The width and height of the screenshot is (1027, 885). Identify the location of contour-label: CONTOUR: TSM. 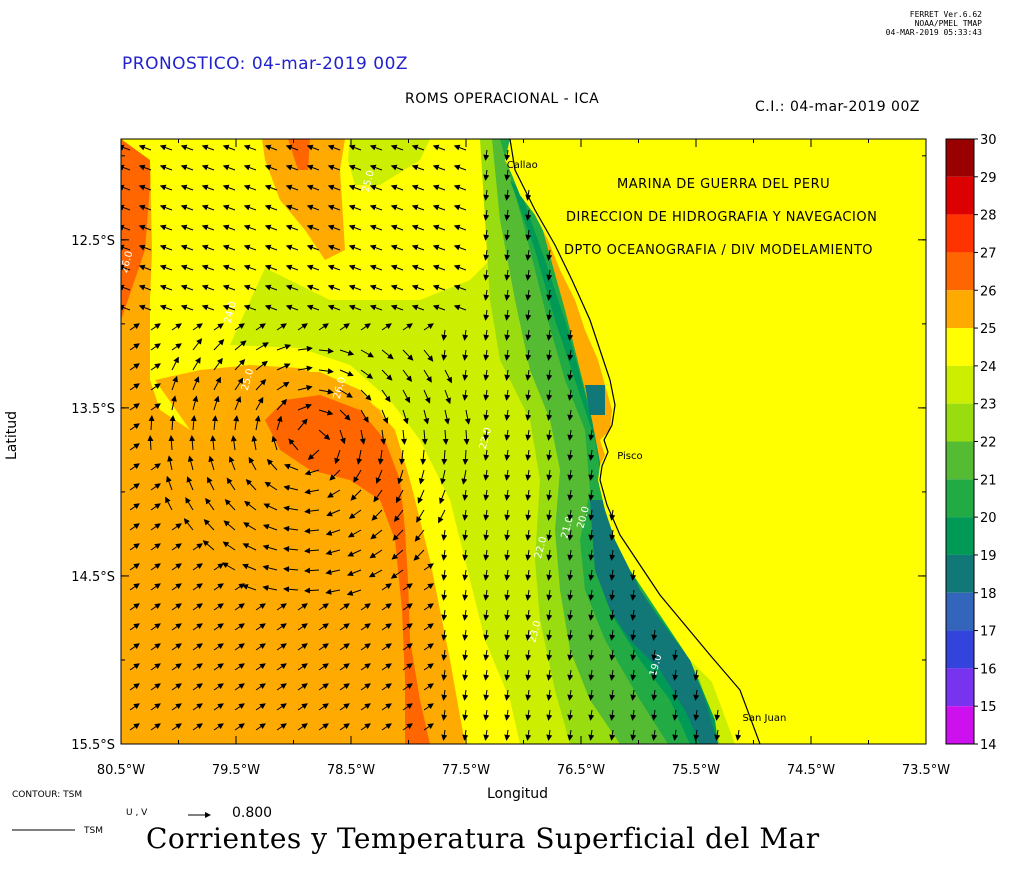
(47, 795).